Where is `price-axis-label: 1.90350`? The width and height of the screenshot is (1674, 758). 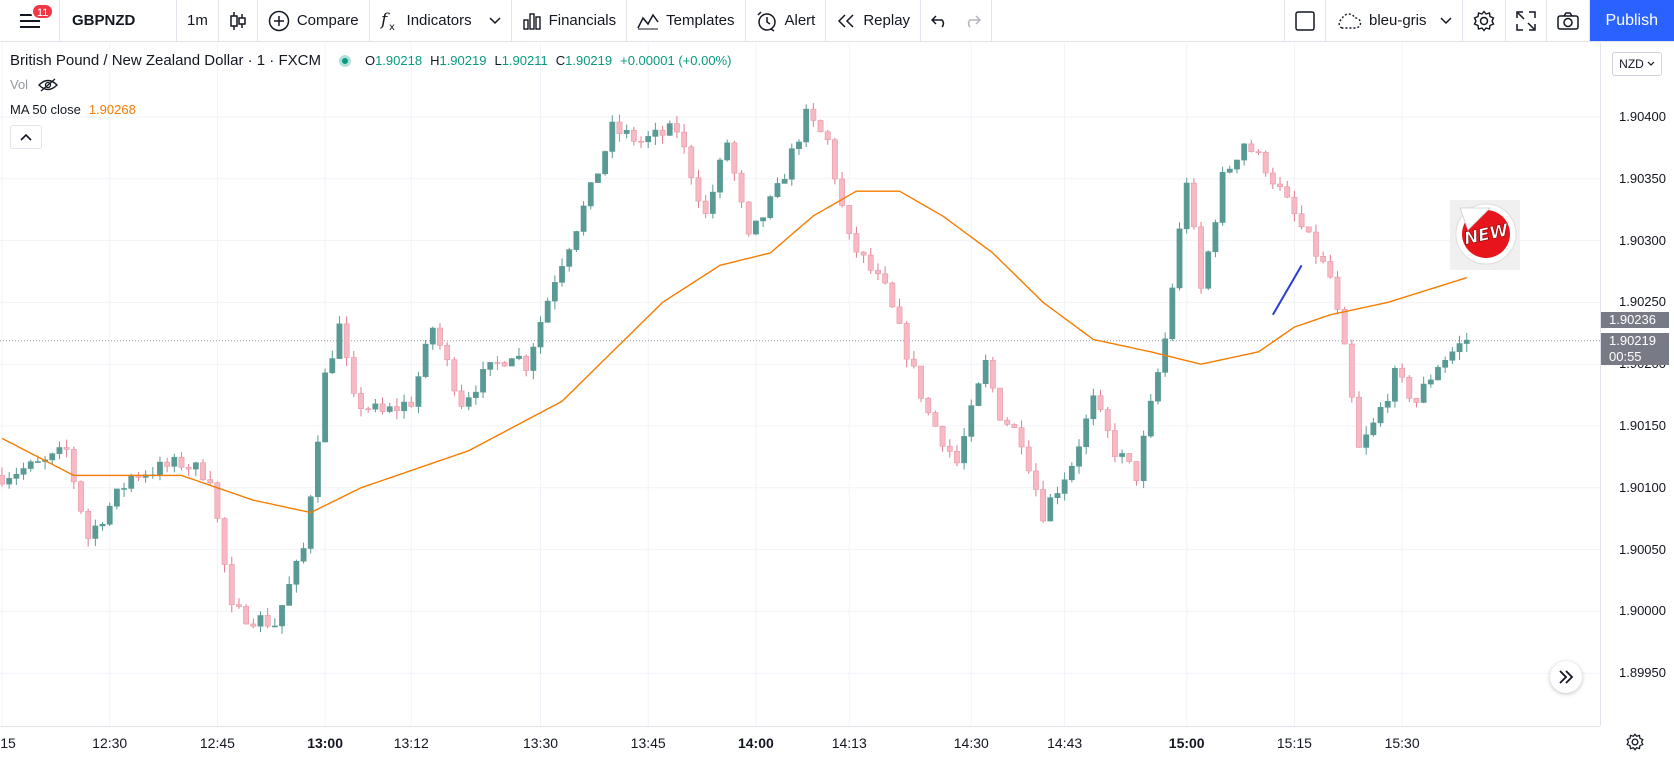
price-axis-label: 1.90350 is located at coordinates (1642, 178).